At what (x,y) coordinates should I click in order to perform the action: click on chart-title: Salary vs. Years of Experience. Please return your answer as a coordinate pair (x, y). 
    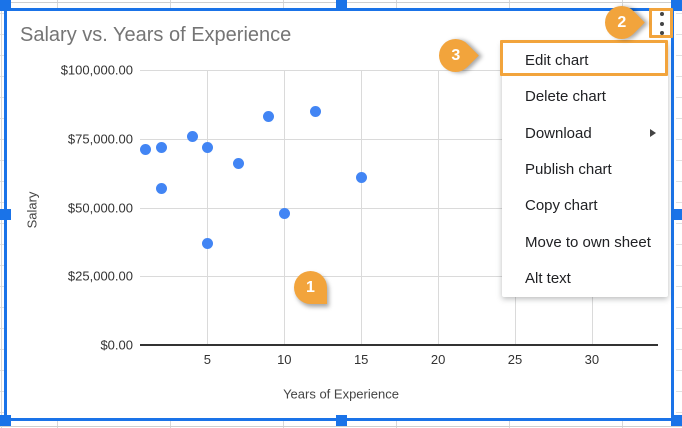
    Looking at the image, I should click on (156, 35).